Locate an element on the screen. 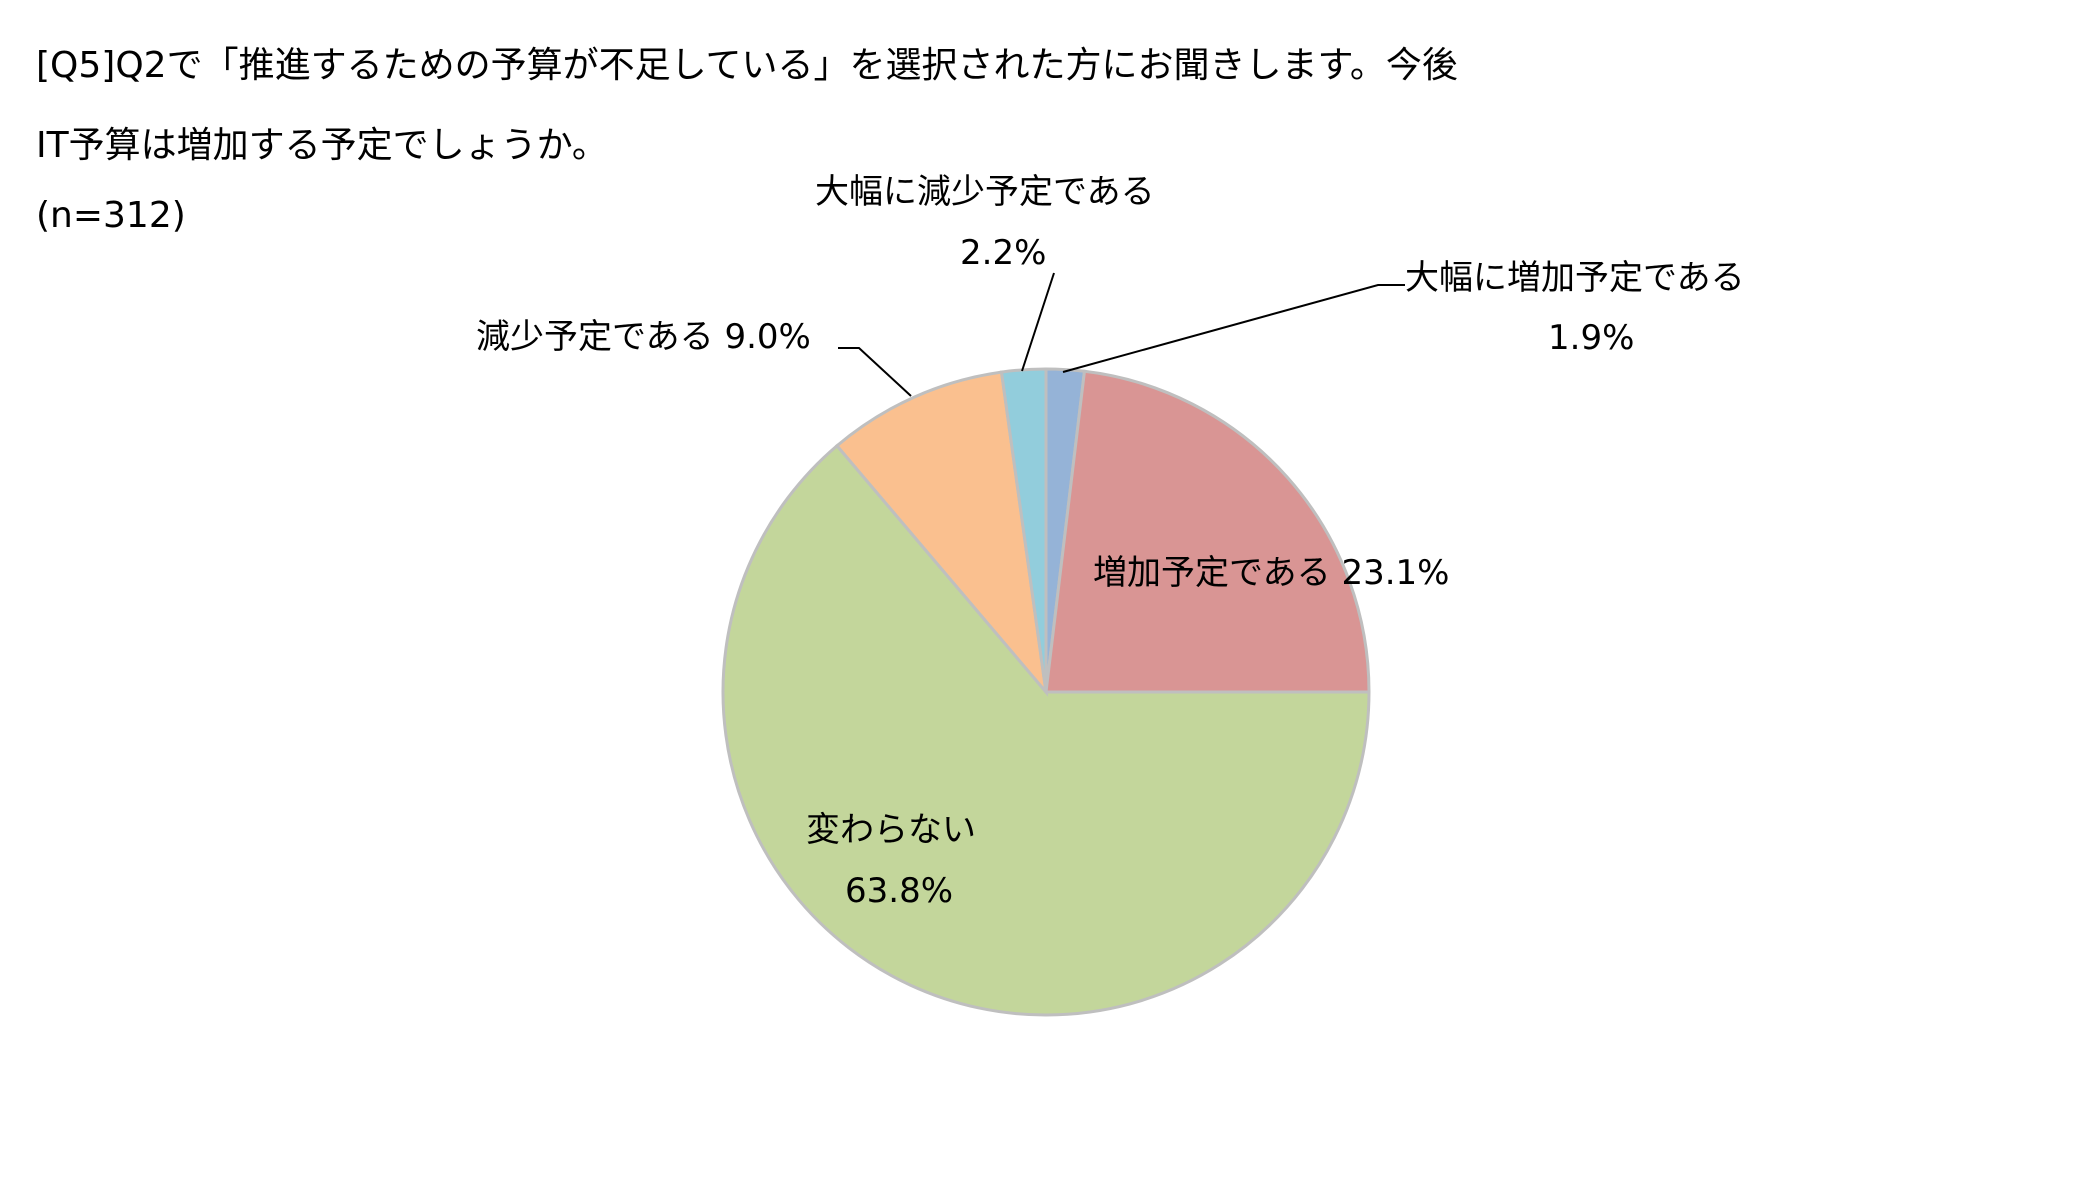  slice-value-change-none: 63.8% is located at coordinates (899, 891).